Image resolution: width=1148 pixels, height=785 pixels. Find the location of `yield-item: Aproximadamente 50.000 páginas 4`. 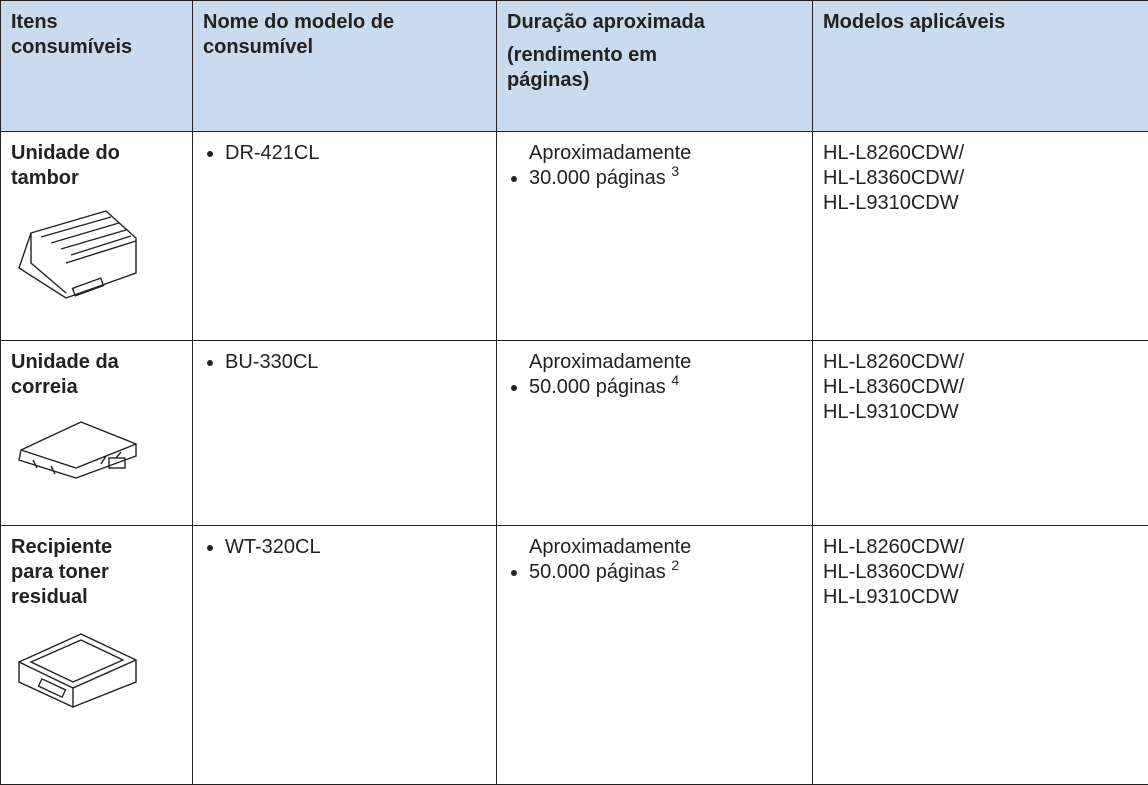

yield-item: Aproximadamente 50.000 páginas 4 is located at coordinates (665, 375).